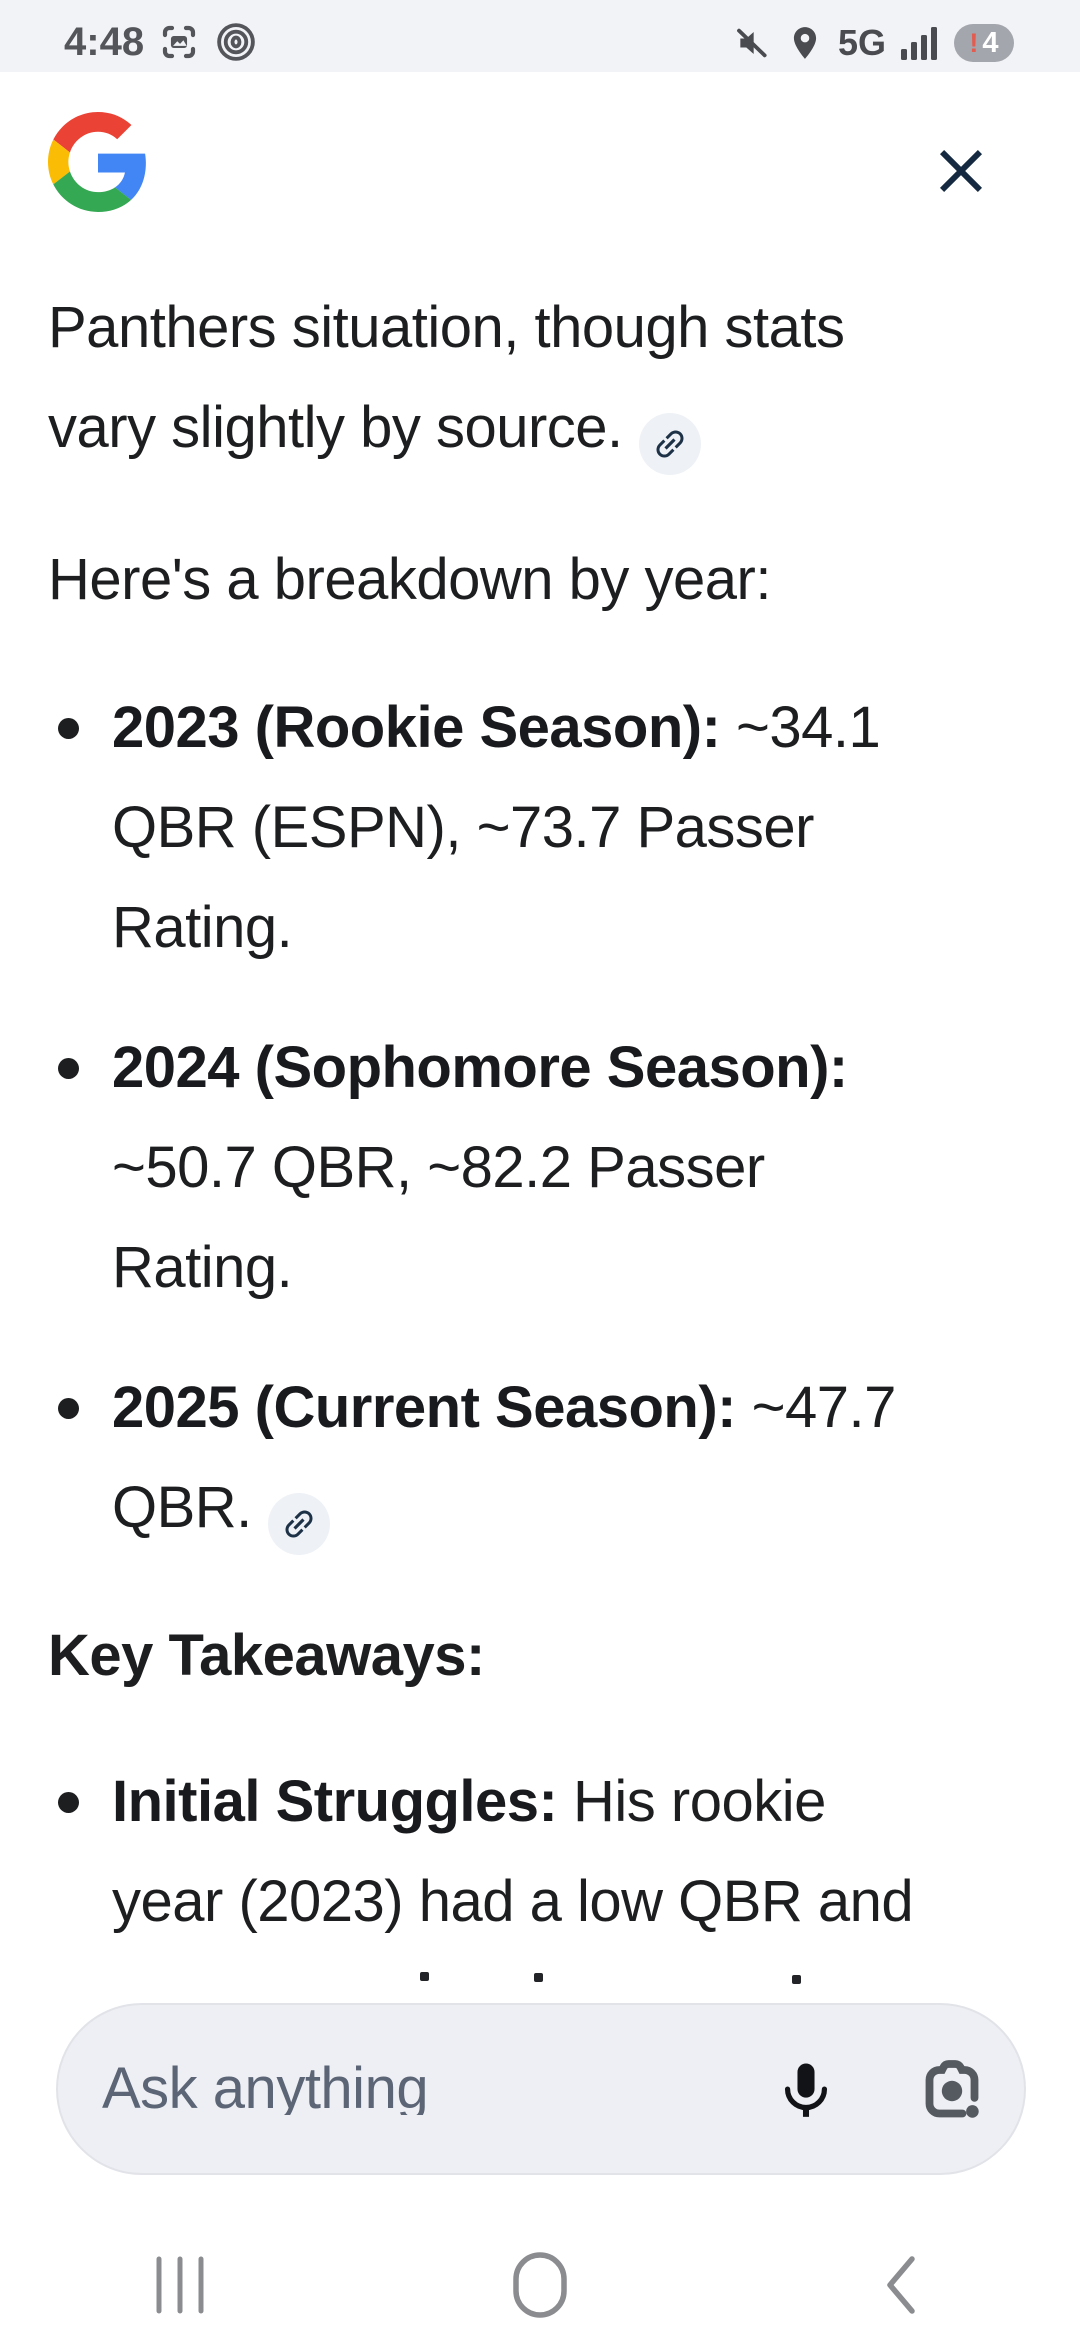 The image size is (1080, 2340). I want to click on item-bold-label: 2025 (Current Season):, so click(424, 1407).